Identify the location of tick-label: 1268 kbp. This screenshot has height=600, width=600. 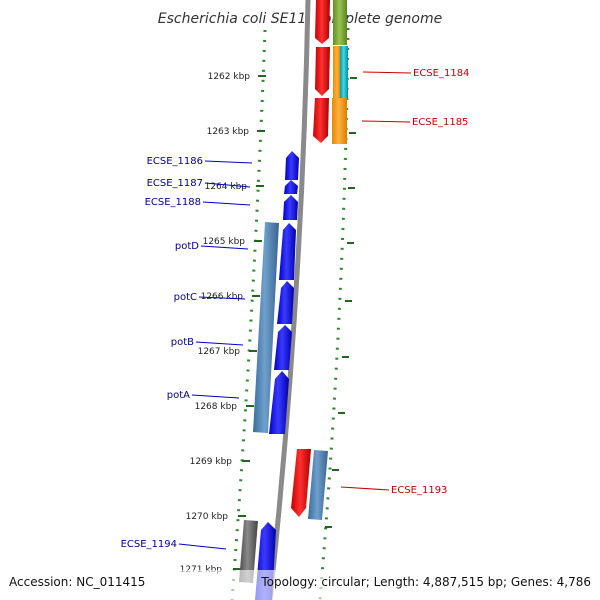
(216, 407).